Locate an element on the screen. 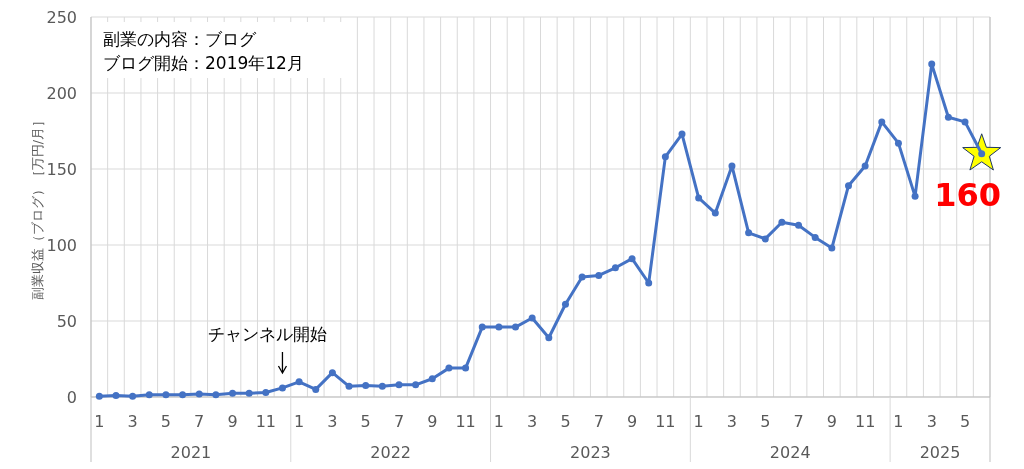  annotation: チャンネル開始 is located at coordinates (267, 334).